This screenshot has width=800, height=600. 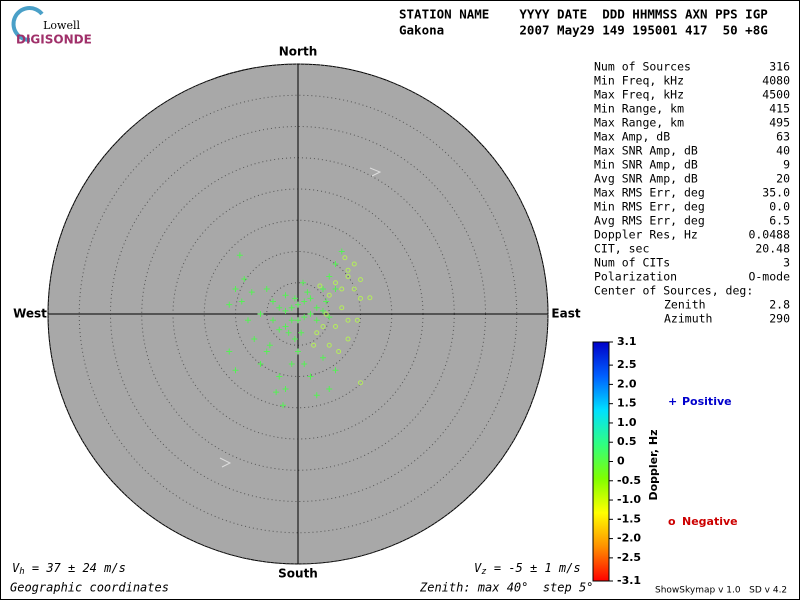 I want to click on stat-label: Max Freq, kHz, so click(x=639, y=95).